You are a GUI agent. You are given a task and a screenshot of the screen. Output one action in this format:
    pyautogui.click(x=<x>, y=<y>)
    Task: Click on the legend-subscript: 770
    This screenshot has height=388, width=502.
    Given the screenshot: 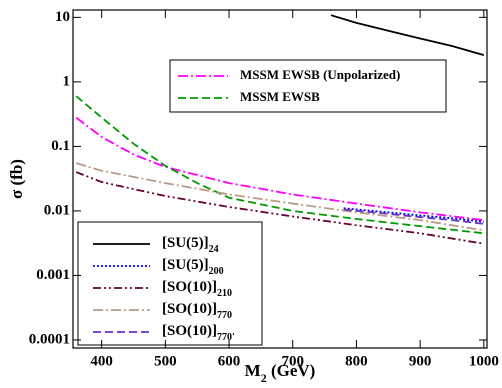 What is the action you would take?
    pyautogui.click(x=224, y=315)
    